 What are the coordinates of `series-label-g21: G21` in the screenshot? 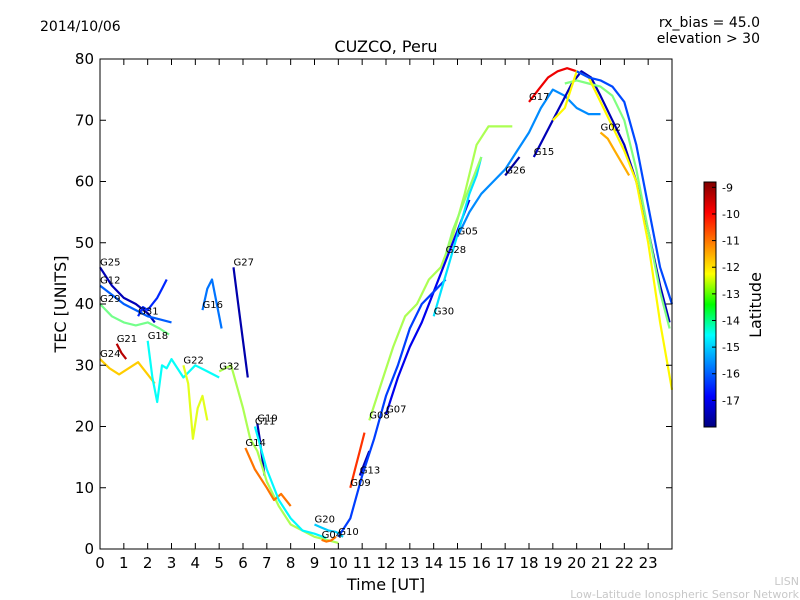 It's located at (127, 339).